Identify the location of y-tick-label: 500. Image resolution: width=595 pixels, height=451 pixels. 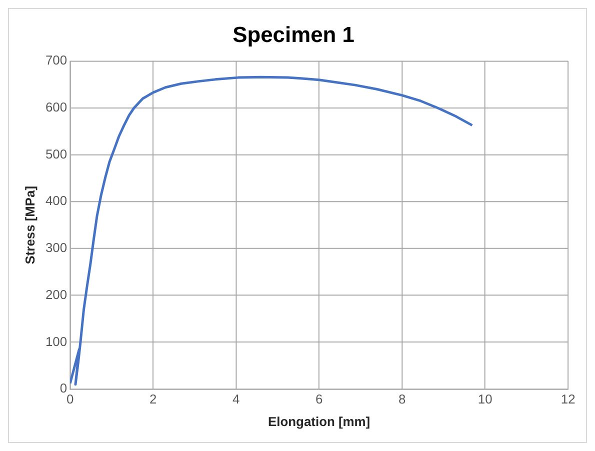
(56, 154).